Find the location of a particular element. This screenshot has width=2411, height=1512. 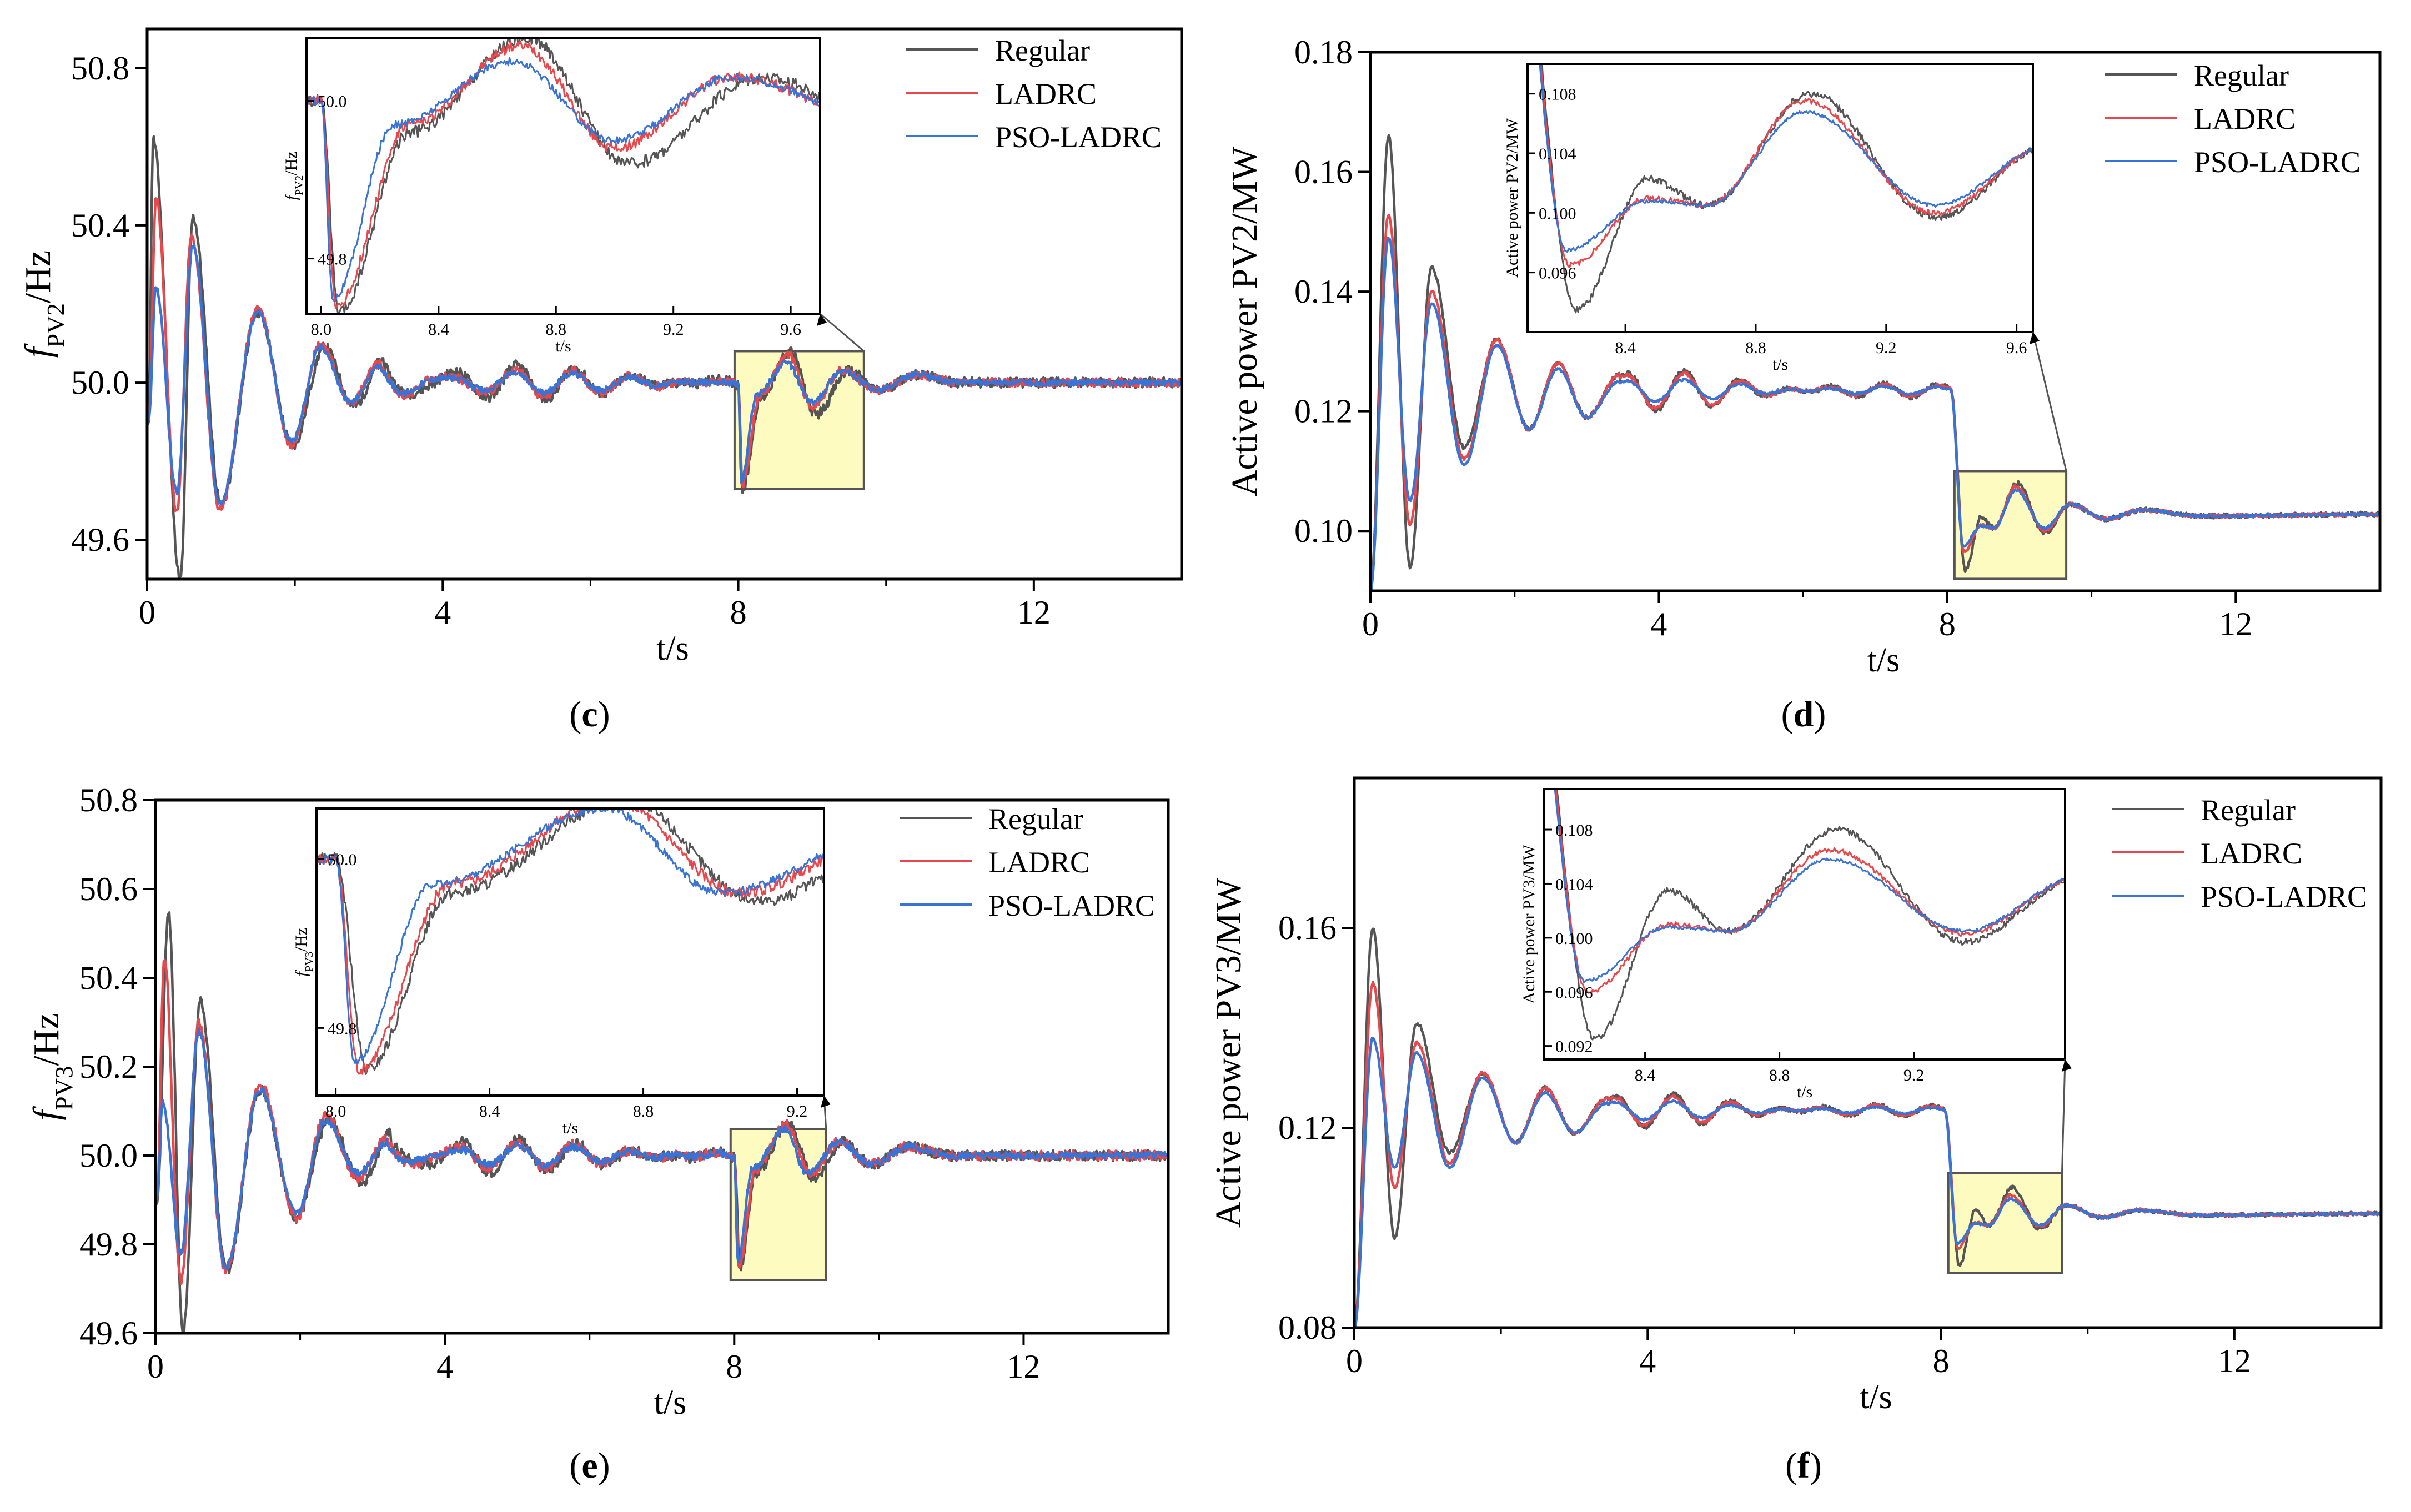

panel-label-letter: d is located at coordinates (1804, 714).